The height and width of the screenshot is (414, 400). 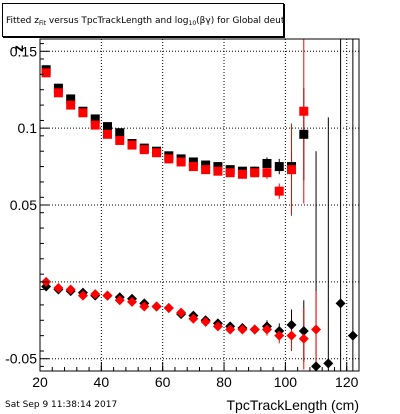 I want to click on y-axis-label: z, so click(x=18, y=48).